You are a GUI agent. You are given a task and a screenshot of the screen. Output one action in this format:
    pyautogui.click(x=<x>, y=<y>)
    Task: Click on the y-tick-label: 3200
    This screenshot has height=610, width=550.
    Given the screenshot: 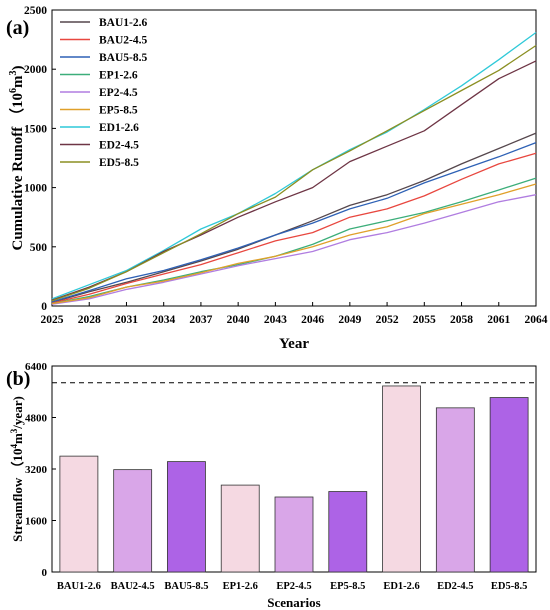 What is the action you would take?
    pyautogui.click(x=36, y=470)
    